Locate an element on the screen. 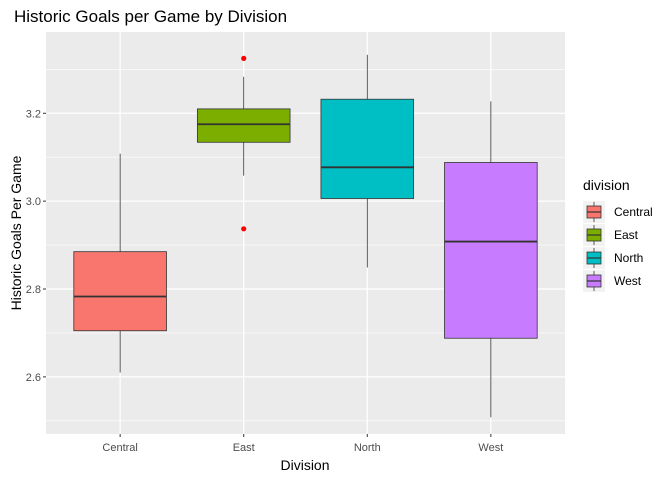  y-tick-label: 2.8 is located at coordinates (33, 290).